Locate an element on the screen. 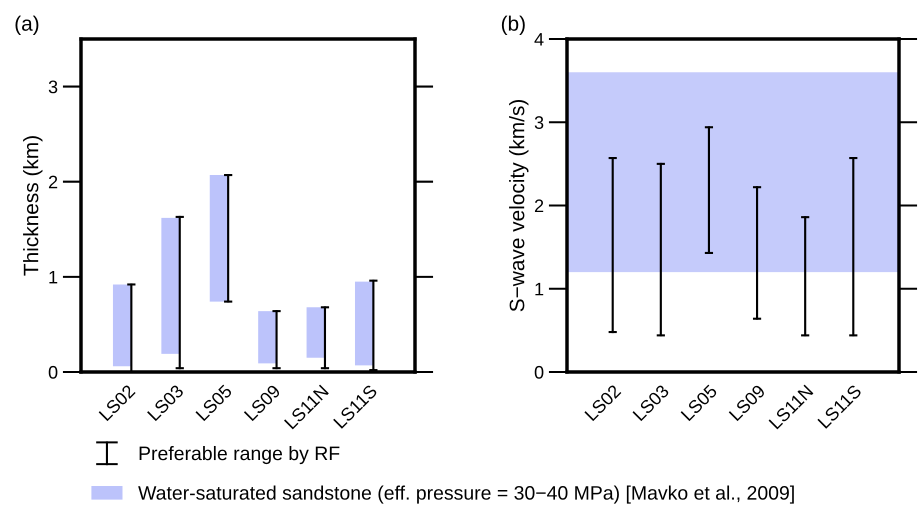 This screenshot has height=525, width=923. chart-title: (b) is located at coordinates (513, 25).